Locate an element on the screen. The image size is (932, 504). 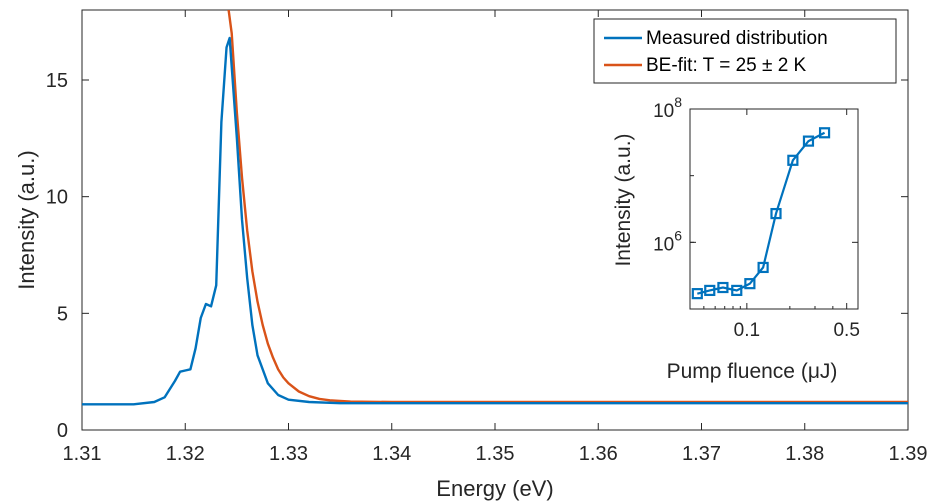
inset-series is located at coordinates (761, 213).